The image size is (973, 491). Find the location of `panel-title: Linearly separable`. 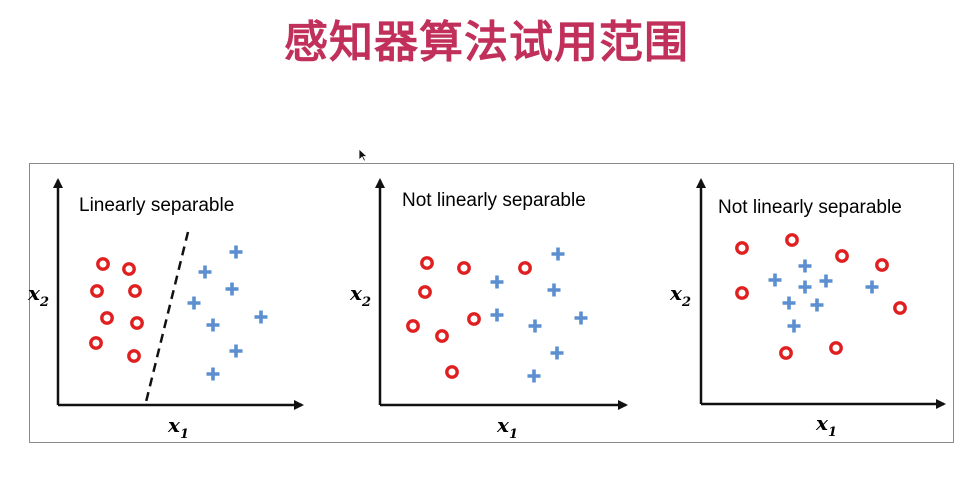

panel-title: Linearly separable is located at coordinates (156, 205).